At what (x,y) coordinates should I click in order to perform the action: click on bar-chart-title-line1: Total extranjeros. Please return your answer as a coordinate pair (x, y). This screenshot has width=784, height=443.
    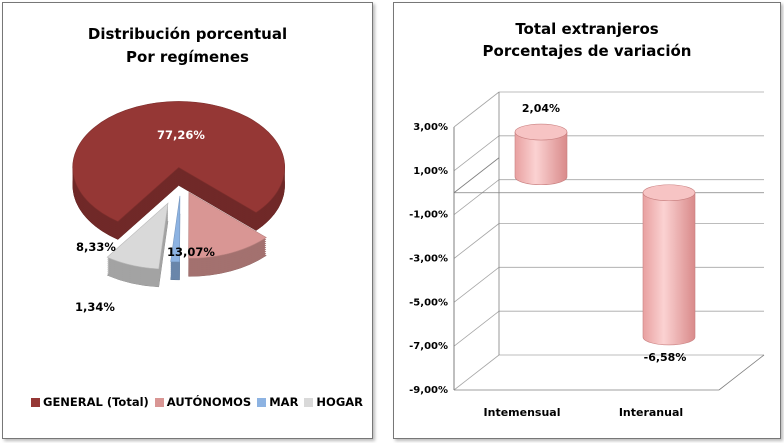
    Looking at the image, I should click on (587, 29).